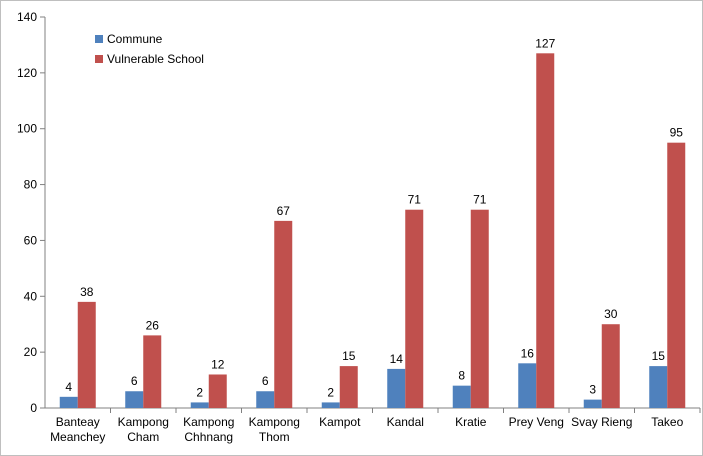 This screenshot has height=456, width=703. What do you see at coordinates (31, 296) in the screenshot?
I see `y-tick-label: 40` at bounding box center [31, 296].